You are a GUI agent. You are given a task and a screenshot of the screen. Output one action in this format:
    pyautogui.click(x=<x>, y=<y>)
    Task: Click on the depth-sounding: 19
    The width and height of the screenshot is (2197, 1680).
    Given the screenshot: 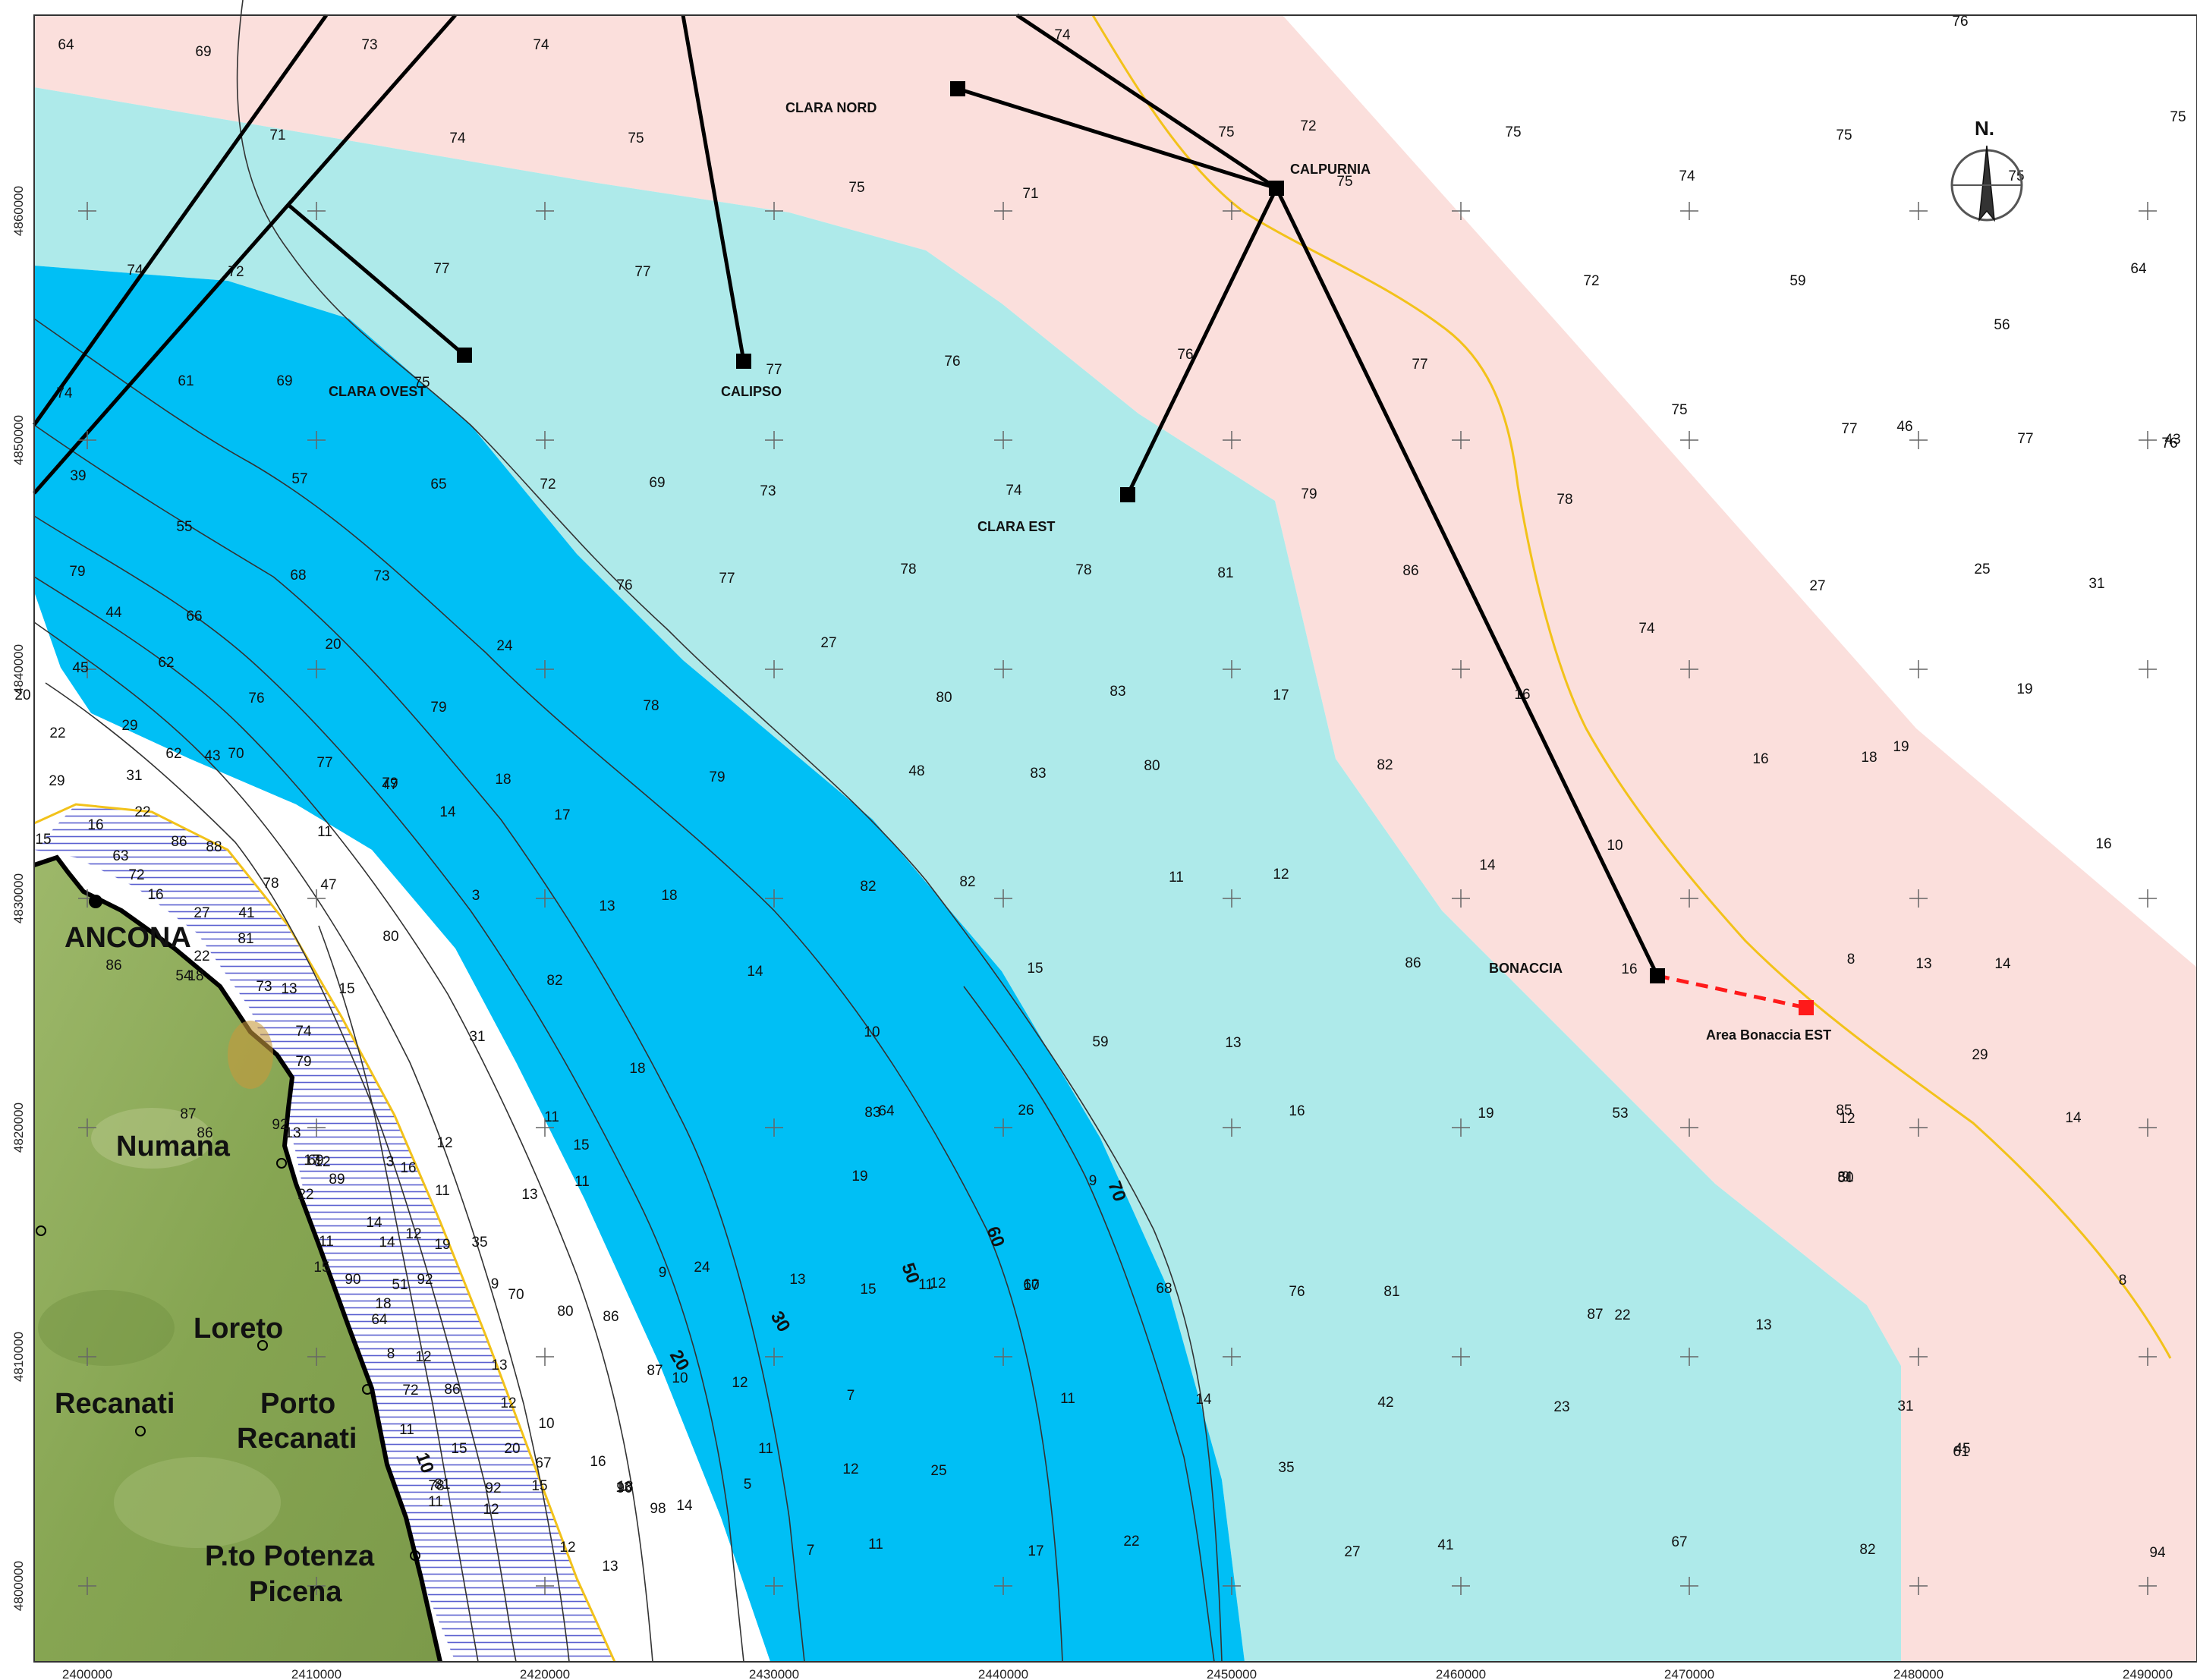 What is the action you would take?
    pyautogui.click(x=2024, y=689)
    